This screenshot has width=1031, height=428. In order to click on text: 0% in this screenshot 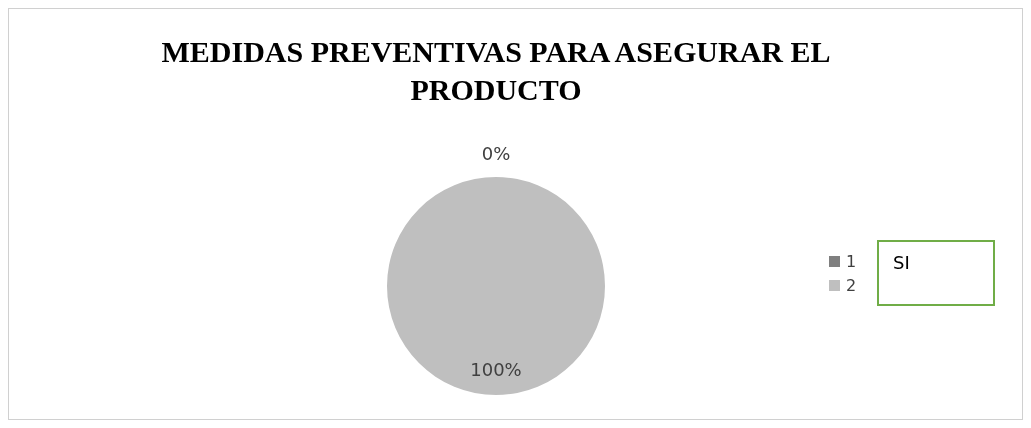, I will do `click(496, 153)`.